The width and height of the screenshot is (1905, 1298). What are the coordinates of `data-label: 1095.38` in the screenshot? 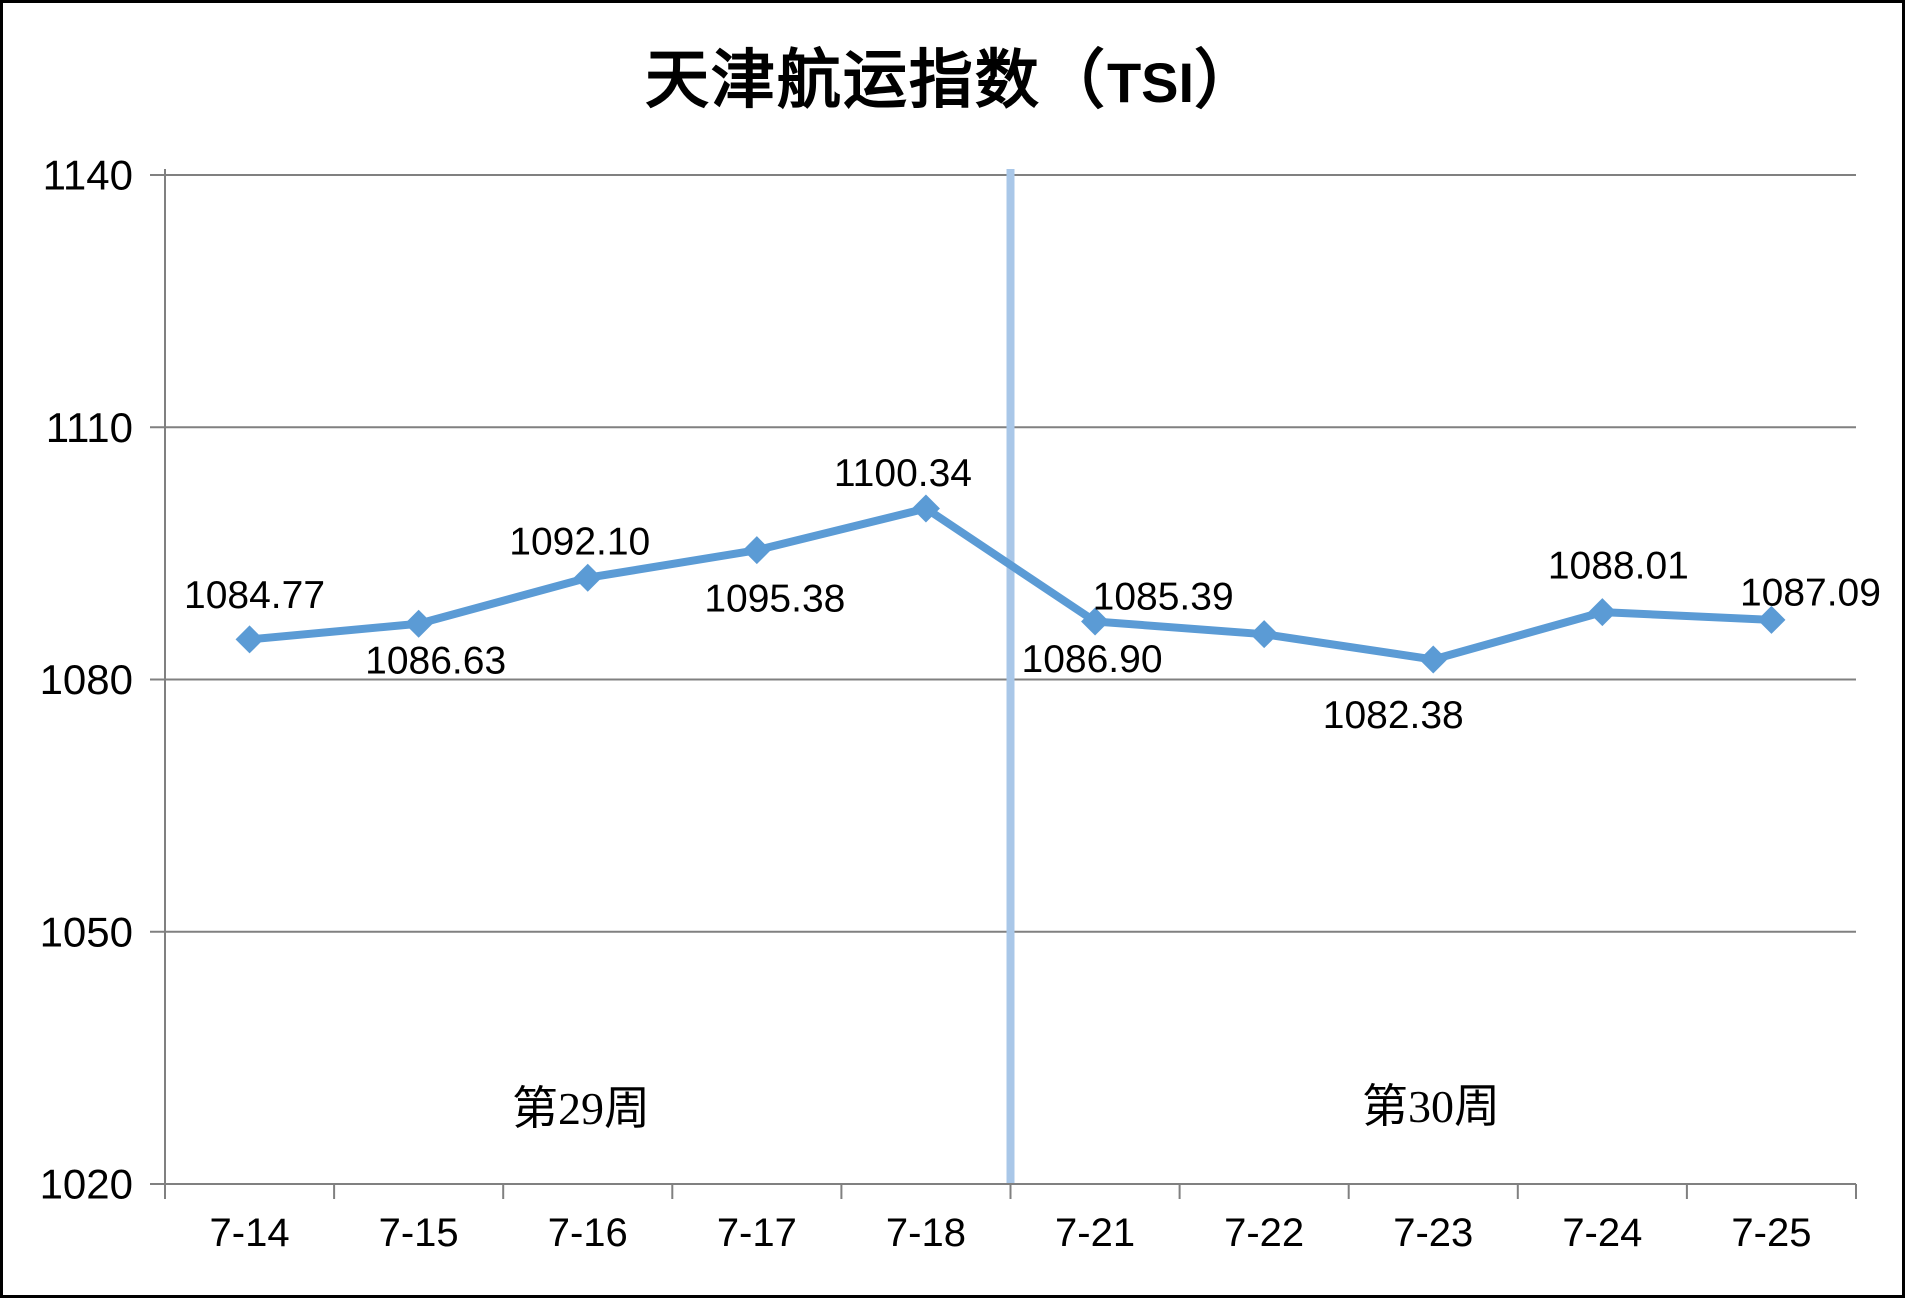 It's located at (774, 599).